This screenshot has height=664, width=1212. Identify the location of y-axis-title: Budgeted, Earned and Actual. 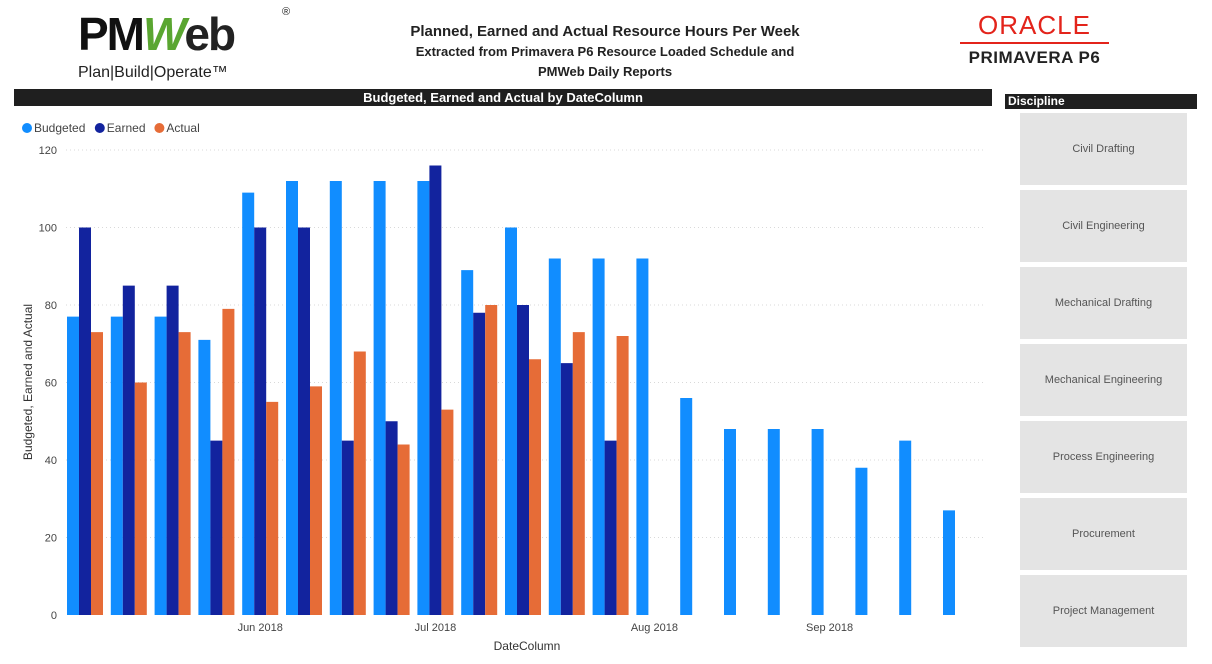
(28, 382).